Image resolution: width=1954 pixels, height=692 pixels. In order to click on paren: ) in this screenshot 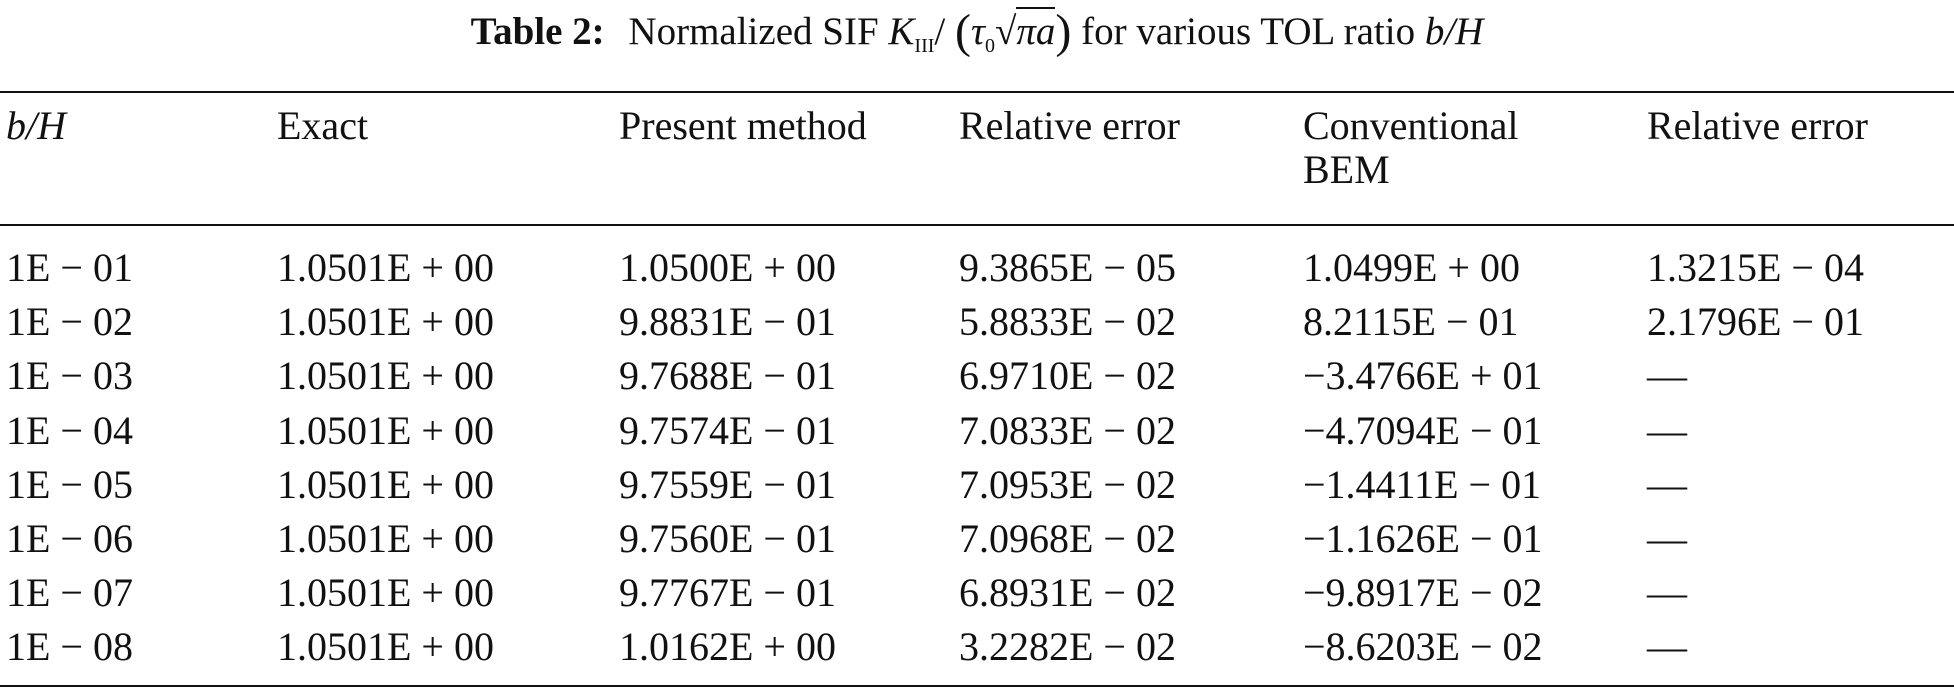, I will do `click(1063, 31)`.